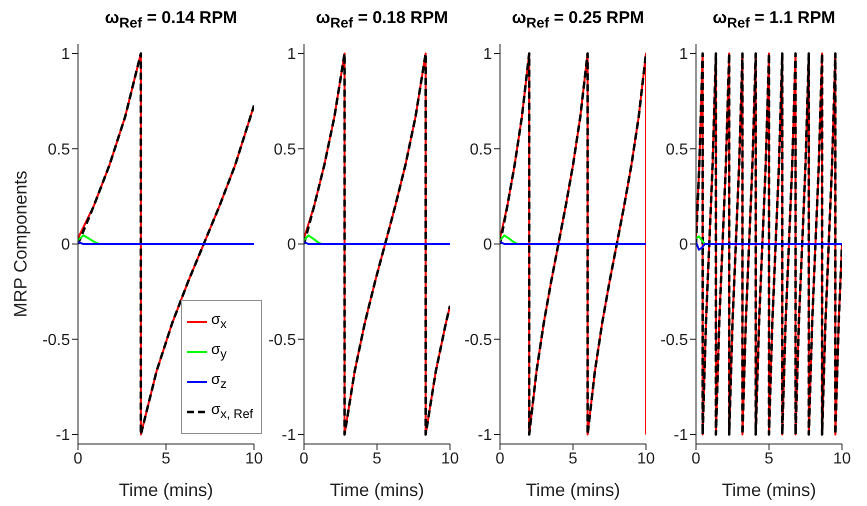 This screenshot has height=506, width=867. I want to click on legend-label: σ$_{x, Ref}$, so click(232, 411).